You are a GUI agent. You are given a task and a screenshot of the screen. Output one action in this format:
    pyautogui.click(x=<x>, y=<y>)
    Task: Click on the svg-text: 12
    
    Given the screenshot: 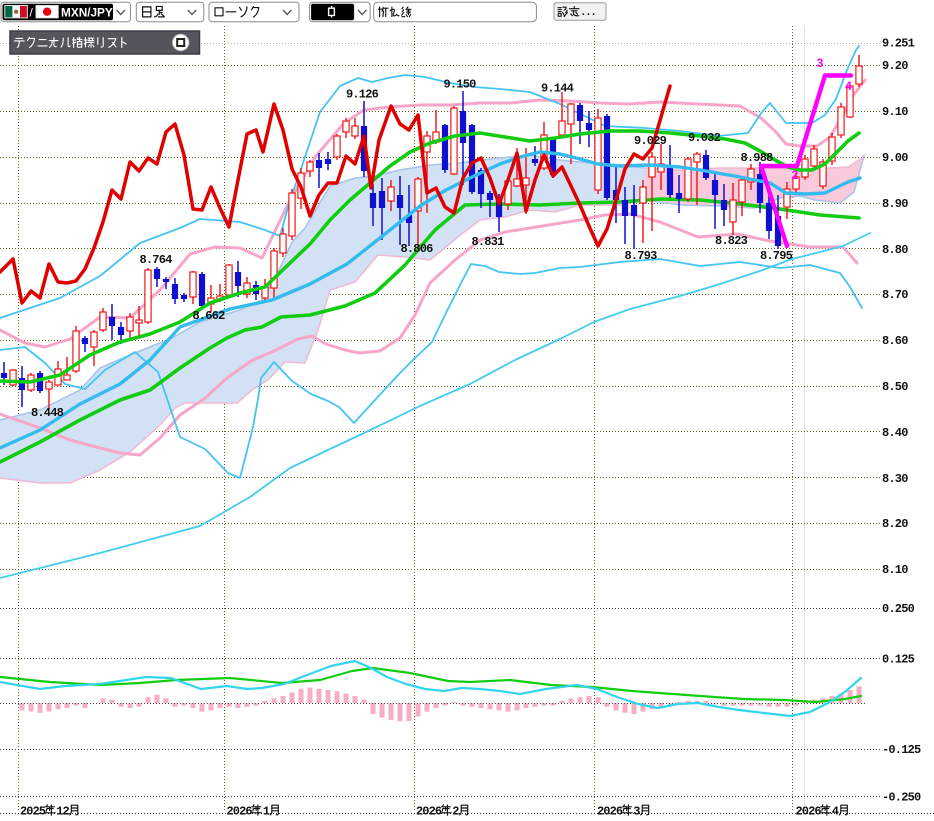 What is the action you would take?
    pyautogui.click(x=62, y=811)
    